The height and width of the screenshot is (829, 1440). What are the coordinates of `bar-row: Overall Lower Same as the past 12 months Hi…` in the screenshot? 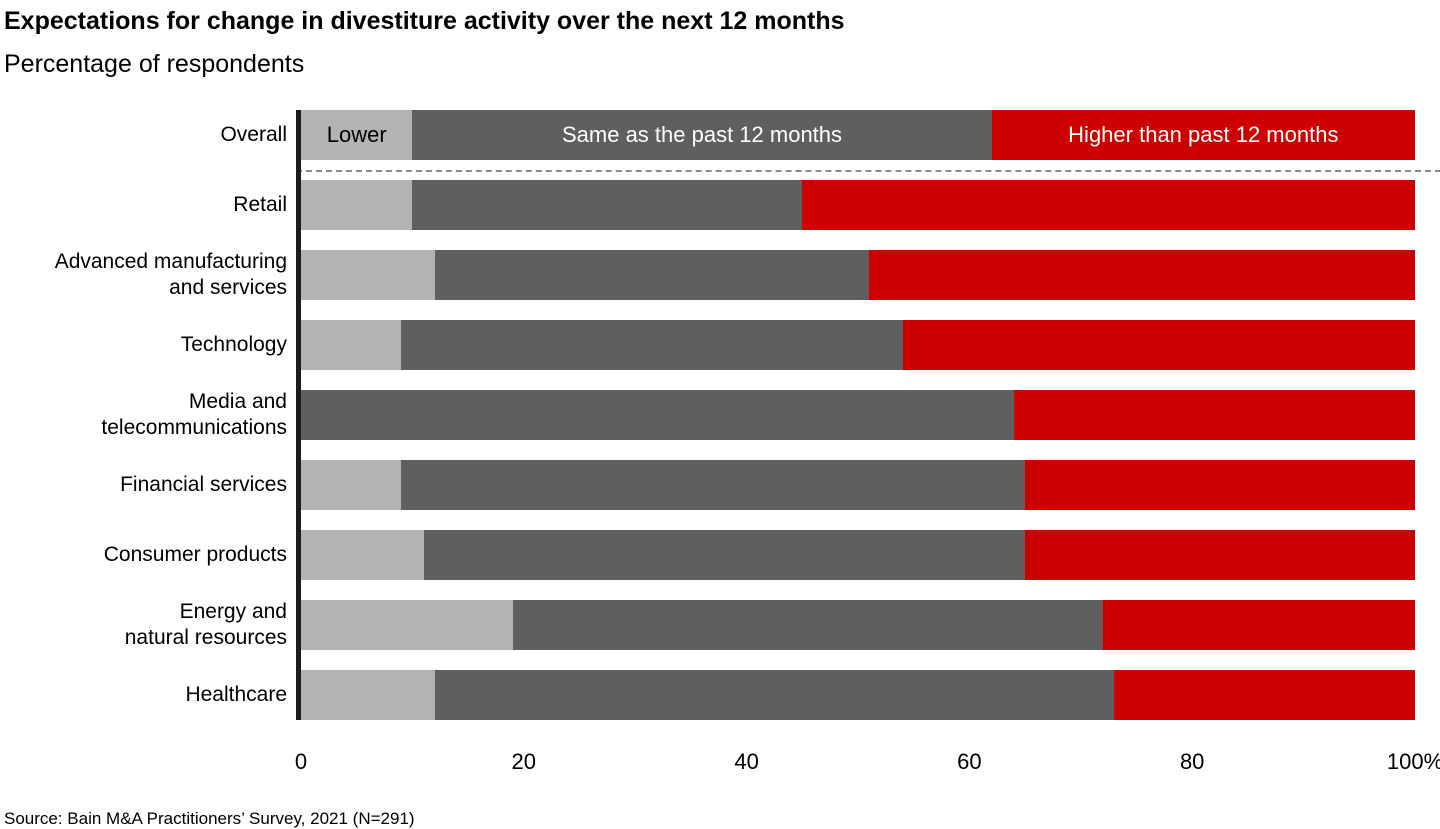 It's located at (722, 135).